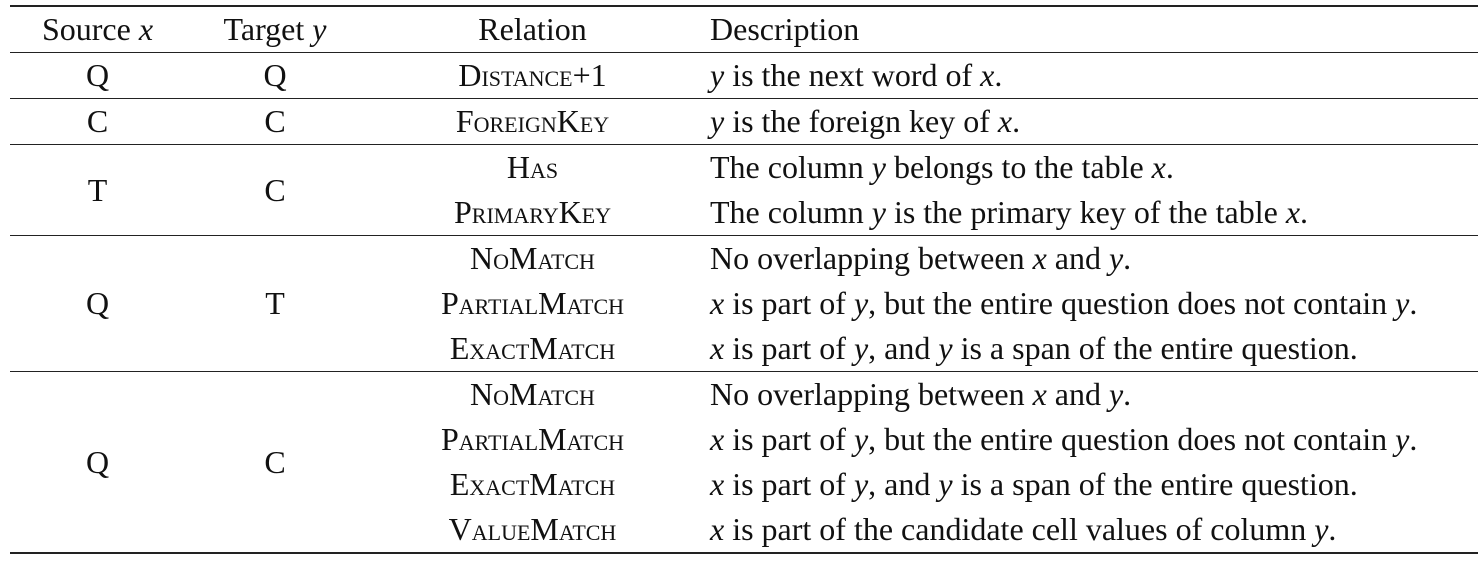  I want to click on header-row: Source x Target y Relation Description, so click(744, 29).